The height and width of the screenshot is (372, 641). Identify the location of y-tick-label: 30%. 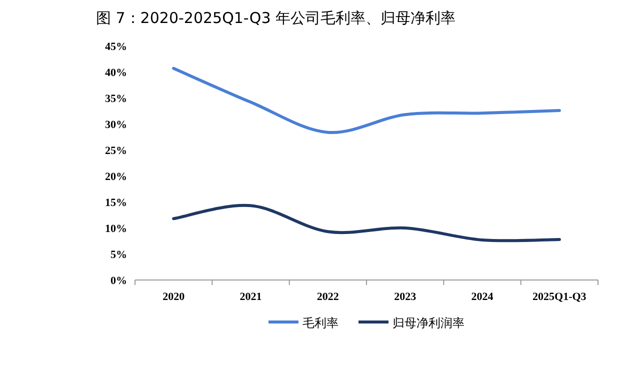
(116, 125).